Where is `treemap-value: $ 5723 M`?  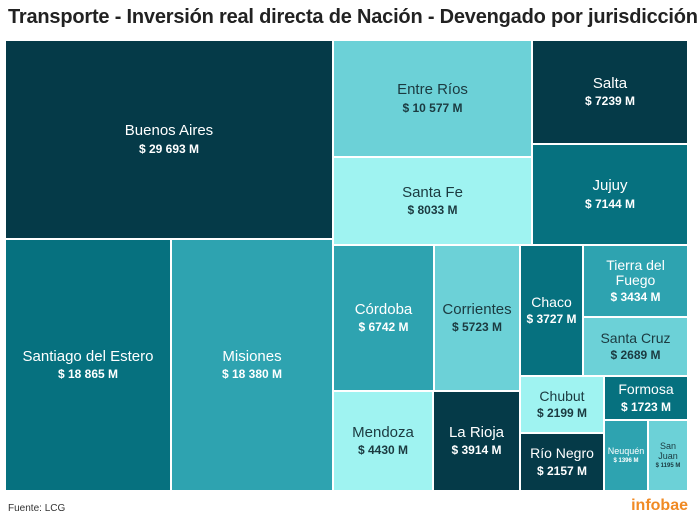
treemap-value: $ 5723 M is located at coordinates (477, 327).